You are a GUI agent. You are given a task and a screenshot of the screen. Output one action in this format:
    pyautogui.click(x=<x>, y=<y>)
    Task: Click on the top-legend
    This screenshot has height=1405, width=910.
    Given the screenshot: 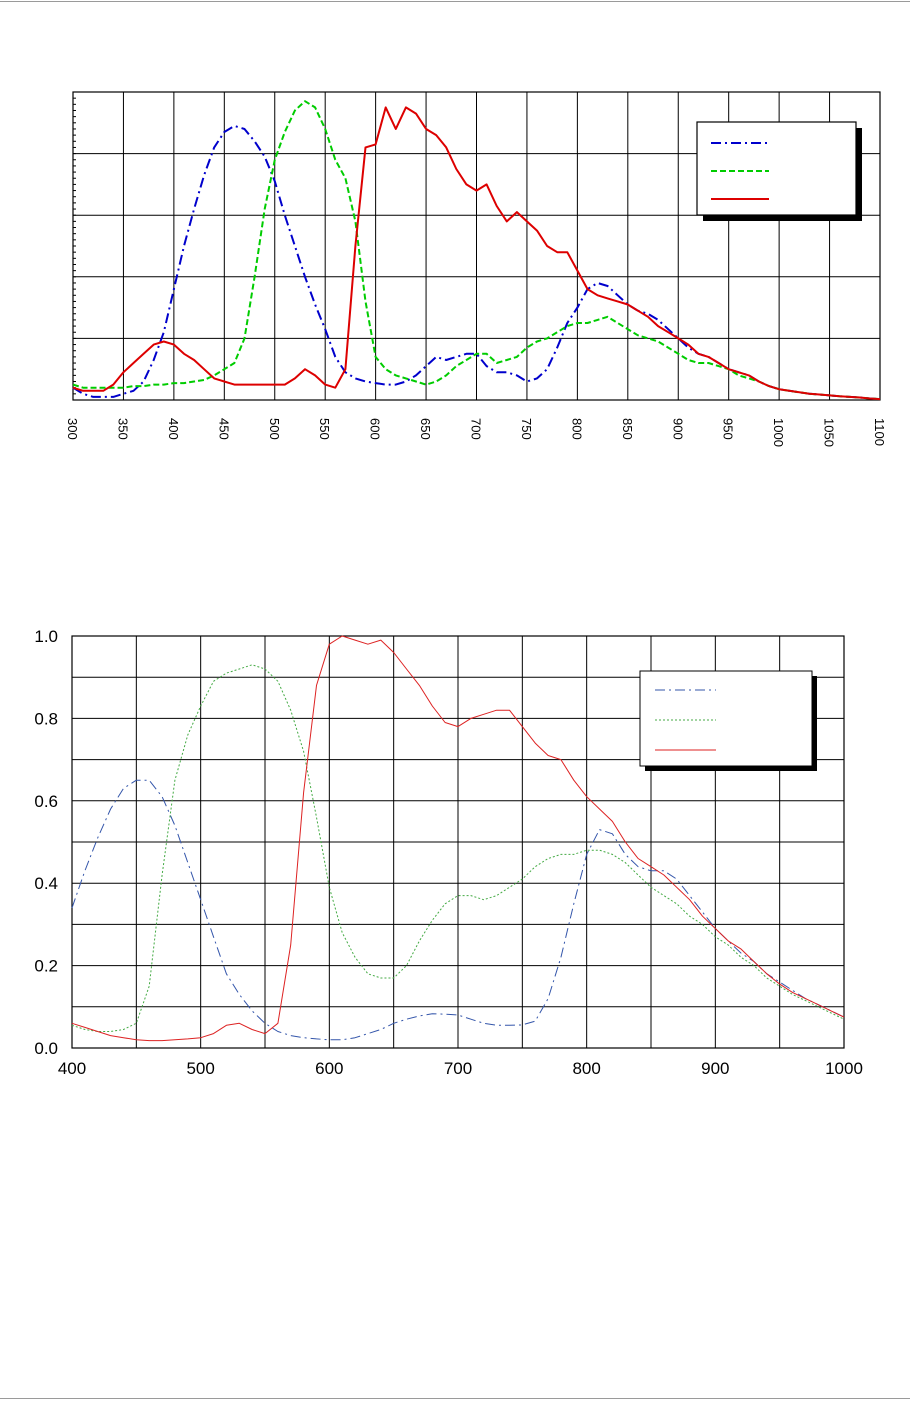 What is the action you would take?
    pyautogui.click(x=779, y=171)
    